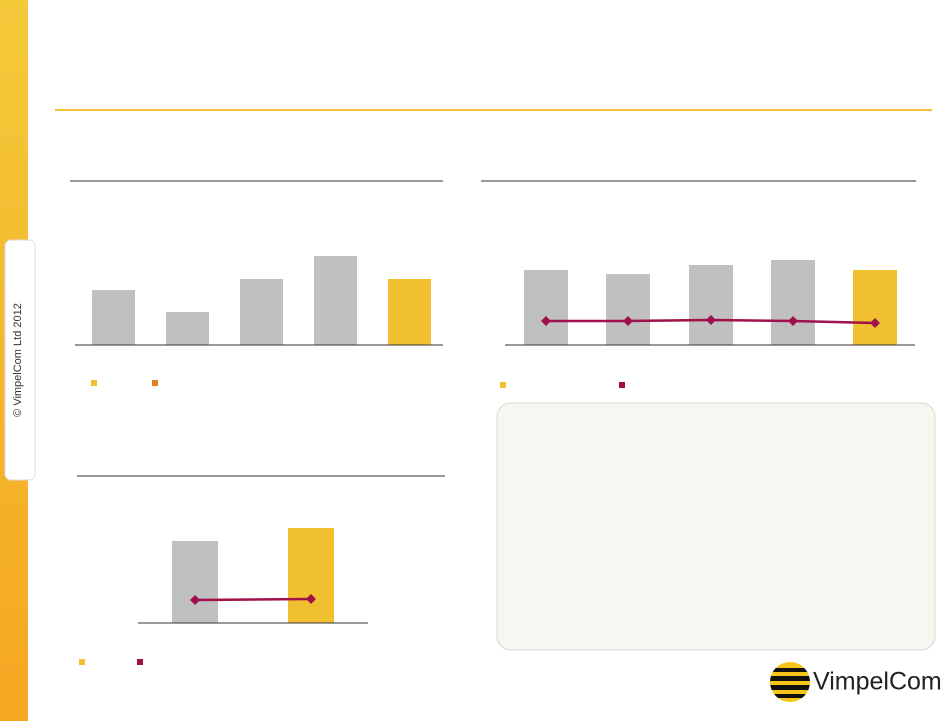 Image resolution: width=947 pixels, height=721 pixels. I want to click on copyright: © VimpelCom Ltd 2012, so click(18, 360).